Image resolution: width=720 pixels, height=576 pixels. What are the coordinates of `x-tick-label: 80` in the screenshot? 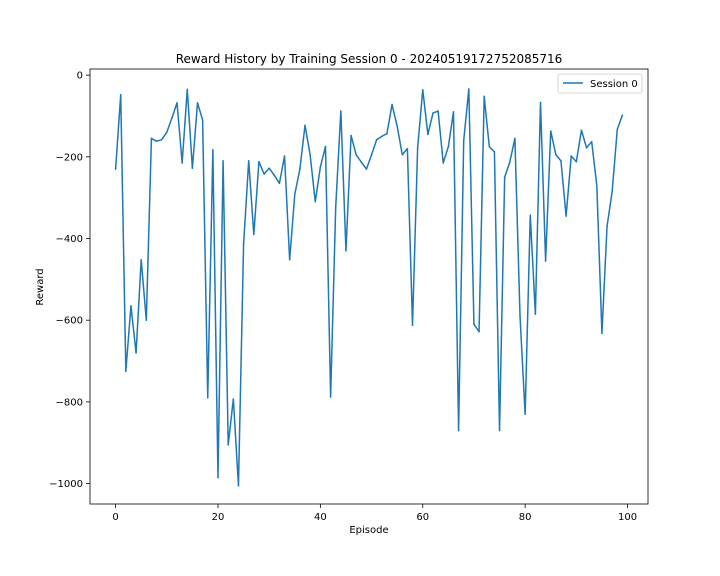 It's located at (525, 517).